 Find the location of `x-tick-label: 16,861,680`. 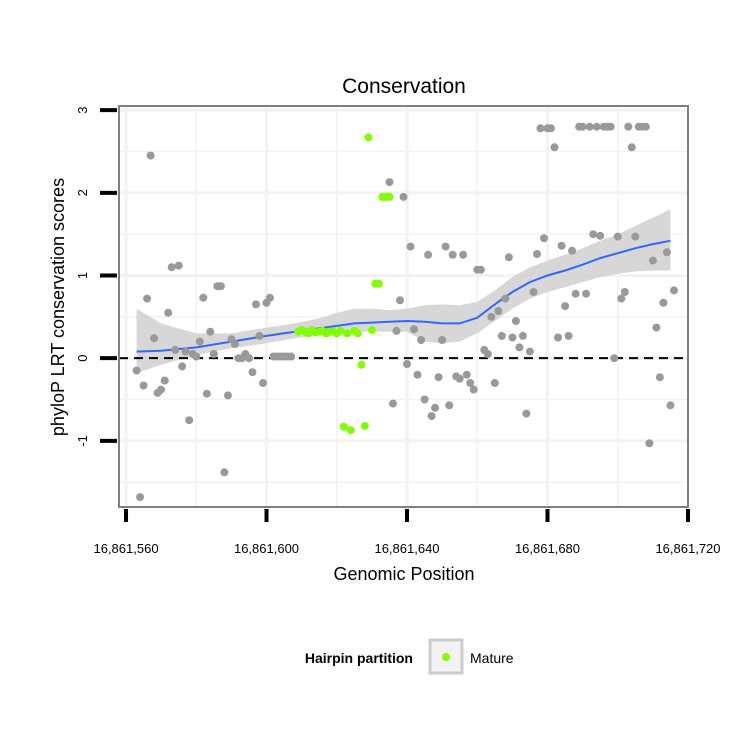

x-tick-label: 16,861,680 is located at coordinates (547, 548).